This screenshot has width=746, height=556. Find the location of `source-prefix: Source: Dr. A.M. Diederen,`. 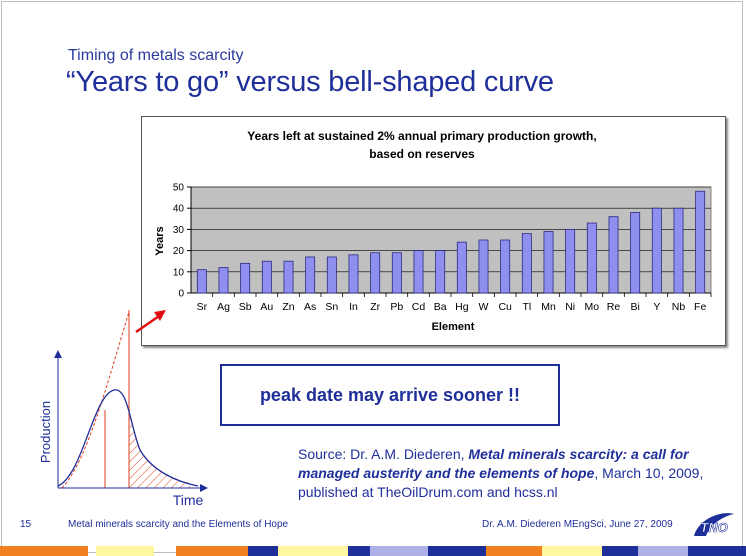

source-prefix: Source: Dr. A.M. Diederen, is located at coordinates (383, 454).